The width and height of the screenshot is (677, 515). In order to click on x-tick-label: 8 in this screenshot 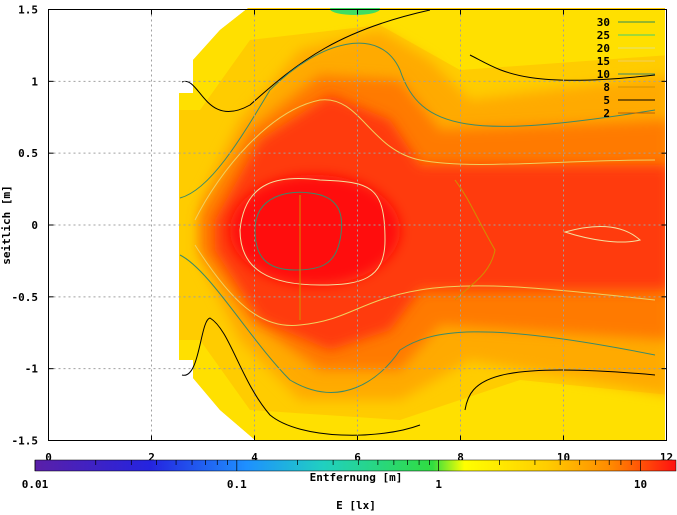, I will do `click(460, 457)`.